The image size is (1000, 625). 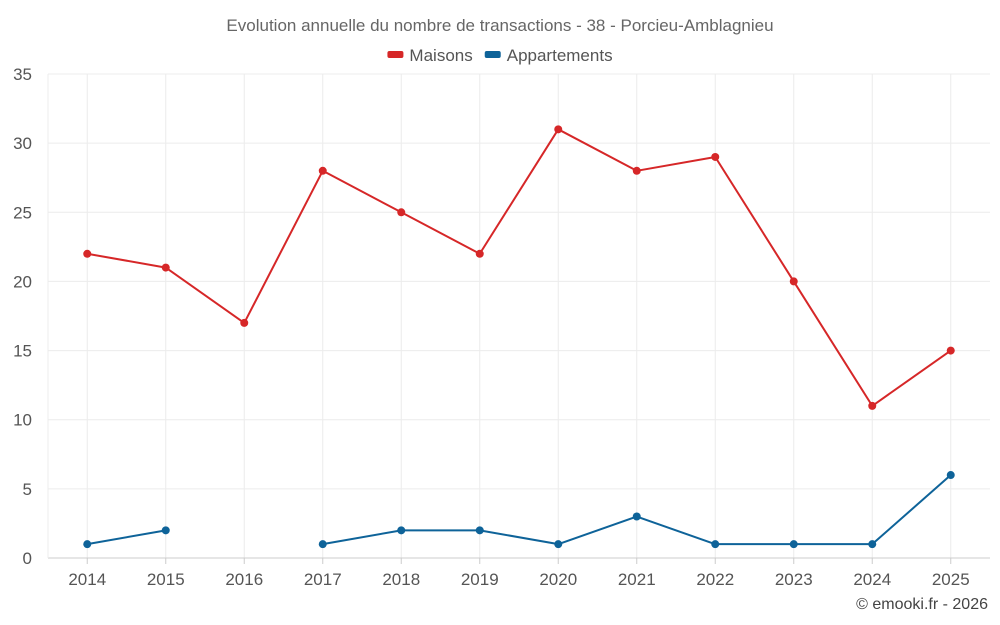 What do you see at coordinates (22, 420) in the screenshot?
I see `y-tick-label: 10` at bounding box center [22, 420].